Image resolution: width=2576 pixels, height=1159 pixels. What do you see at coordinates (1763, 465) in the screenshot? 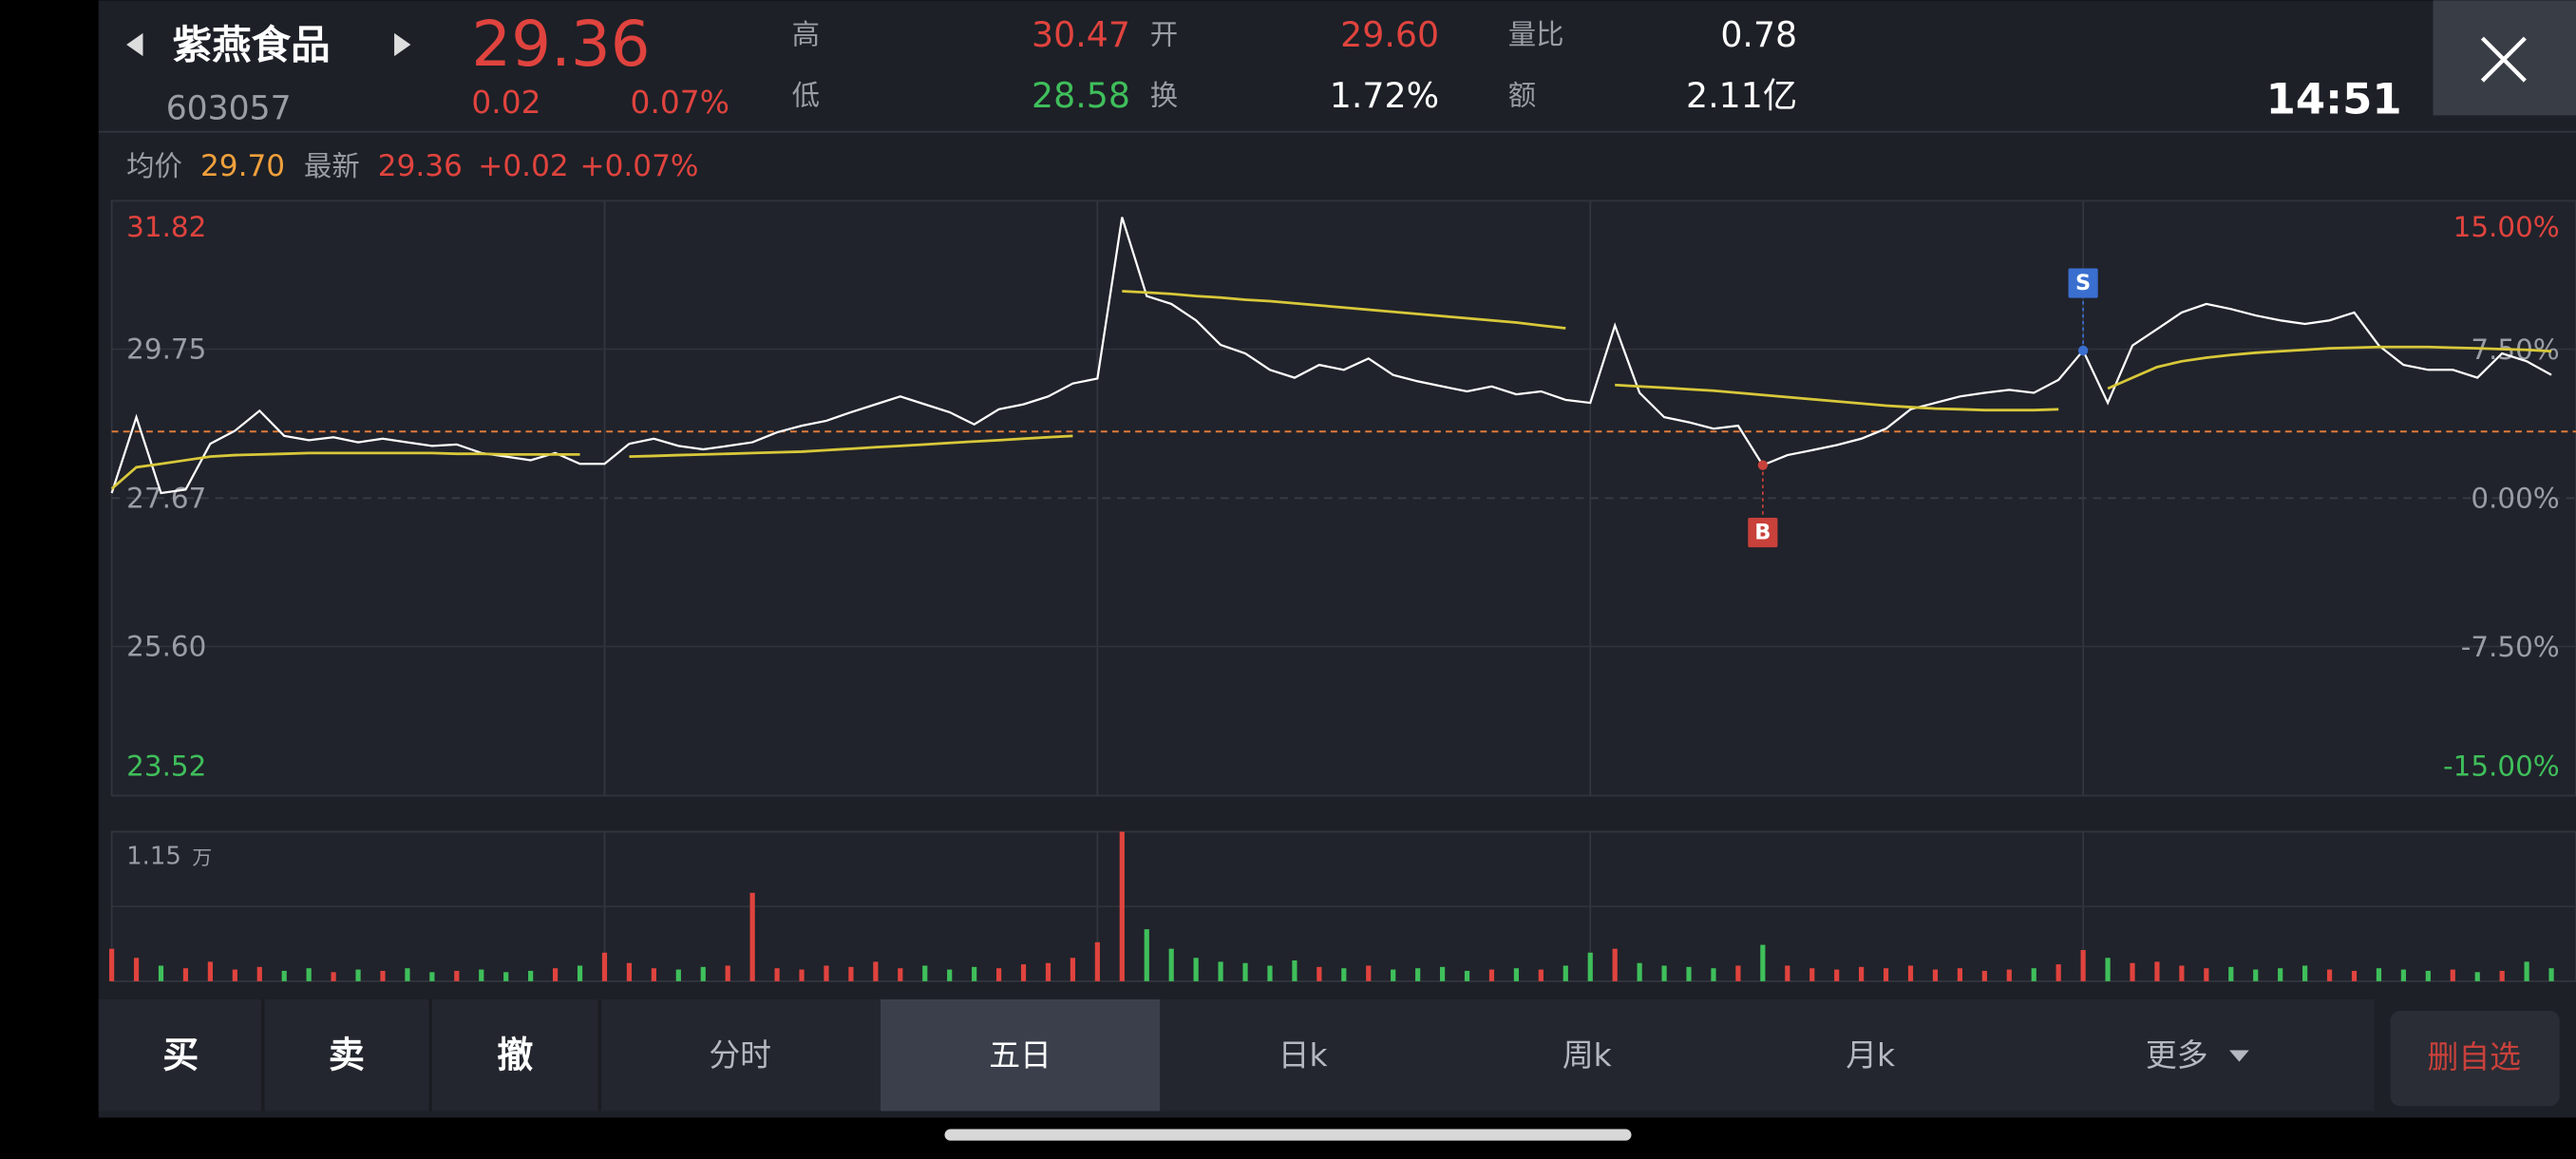
I see `marker-point` at bounding box center [1763, 465].